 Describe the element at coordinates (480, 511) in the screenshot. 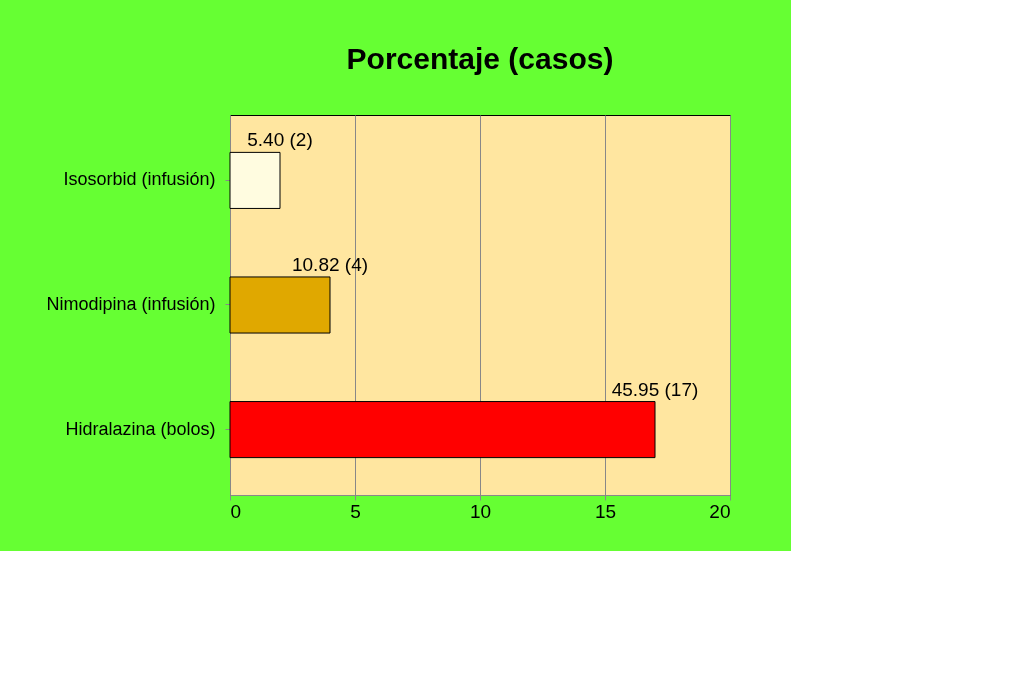

I see `x-tick-label: 10` at that location.